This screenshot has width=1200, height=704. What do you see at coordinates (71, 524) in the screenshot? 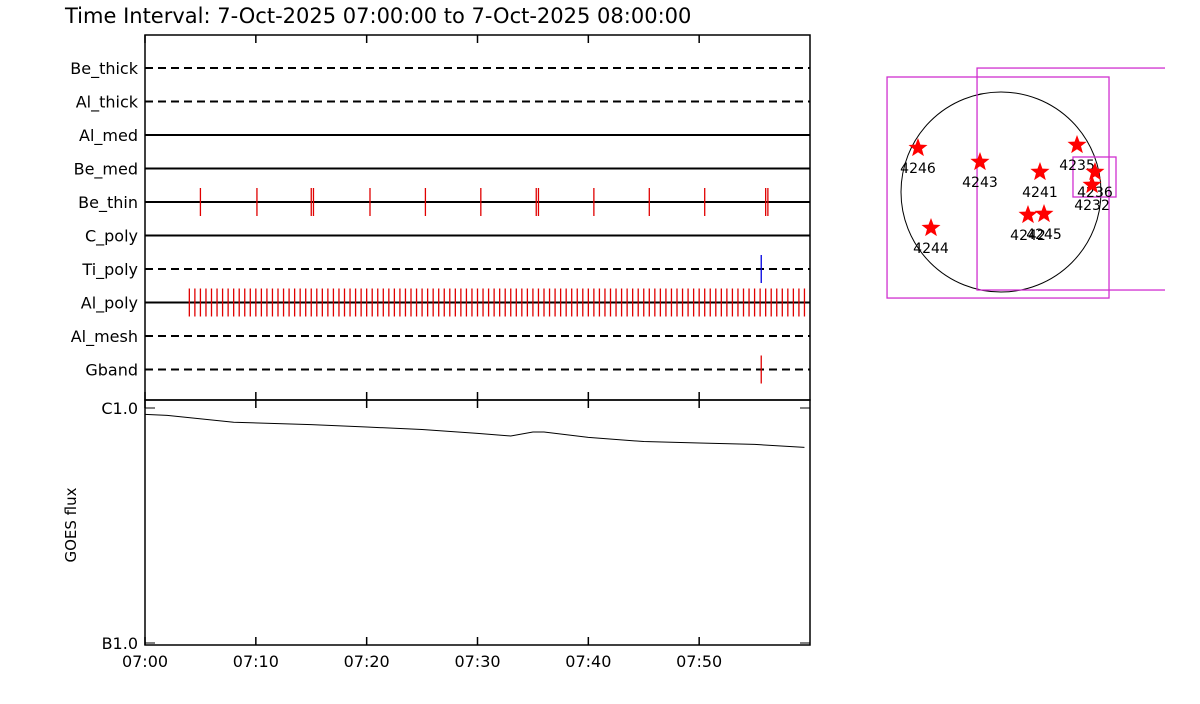
I see `y-axis-label: GOES flux` at bounding box center [71, 524].